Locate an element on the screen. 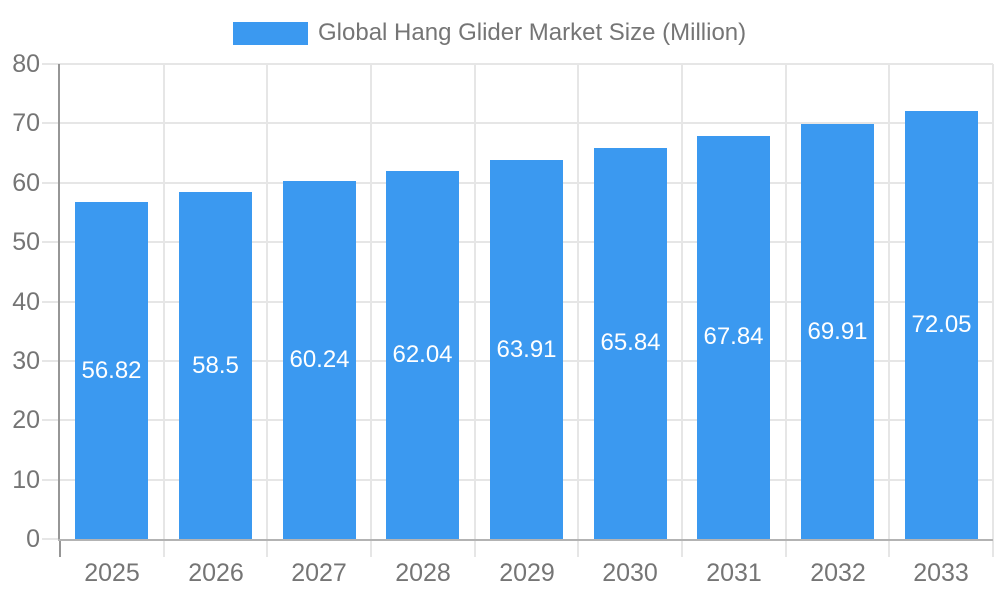 The width and height of the screenshot is (1000, 600). y-axis-line is located at coordinates (59, 301).